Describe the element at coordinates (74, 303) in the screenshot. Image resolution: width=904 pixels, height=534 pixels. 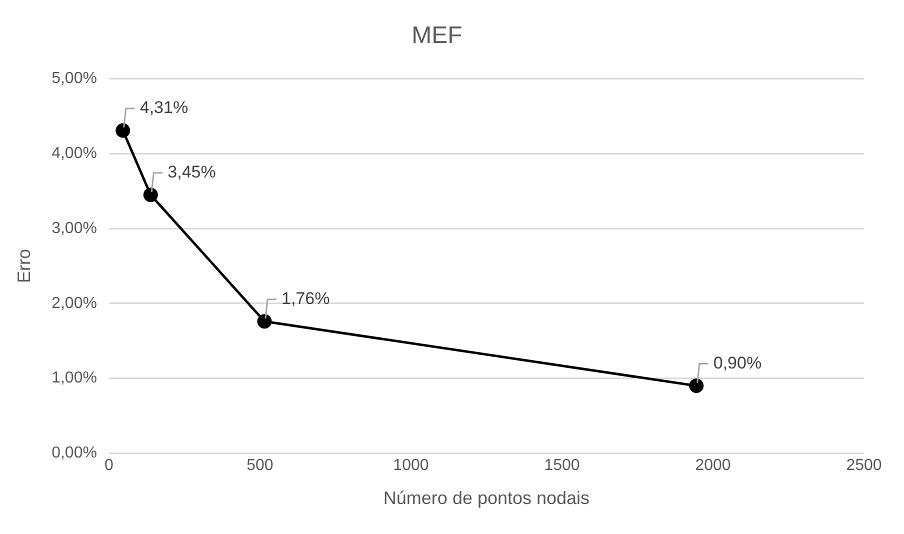
I see `y-tick-label: 2,00%` at that location.